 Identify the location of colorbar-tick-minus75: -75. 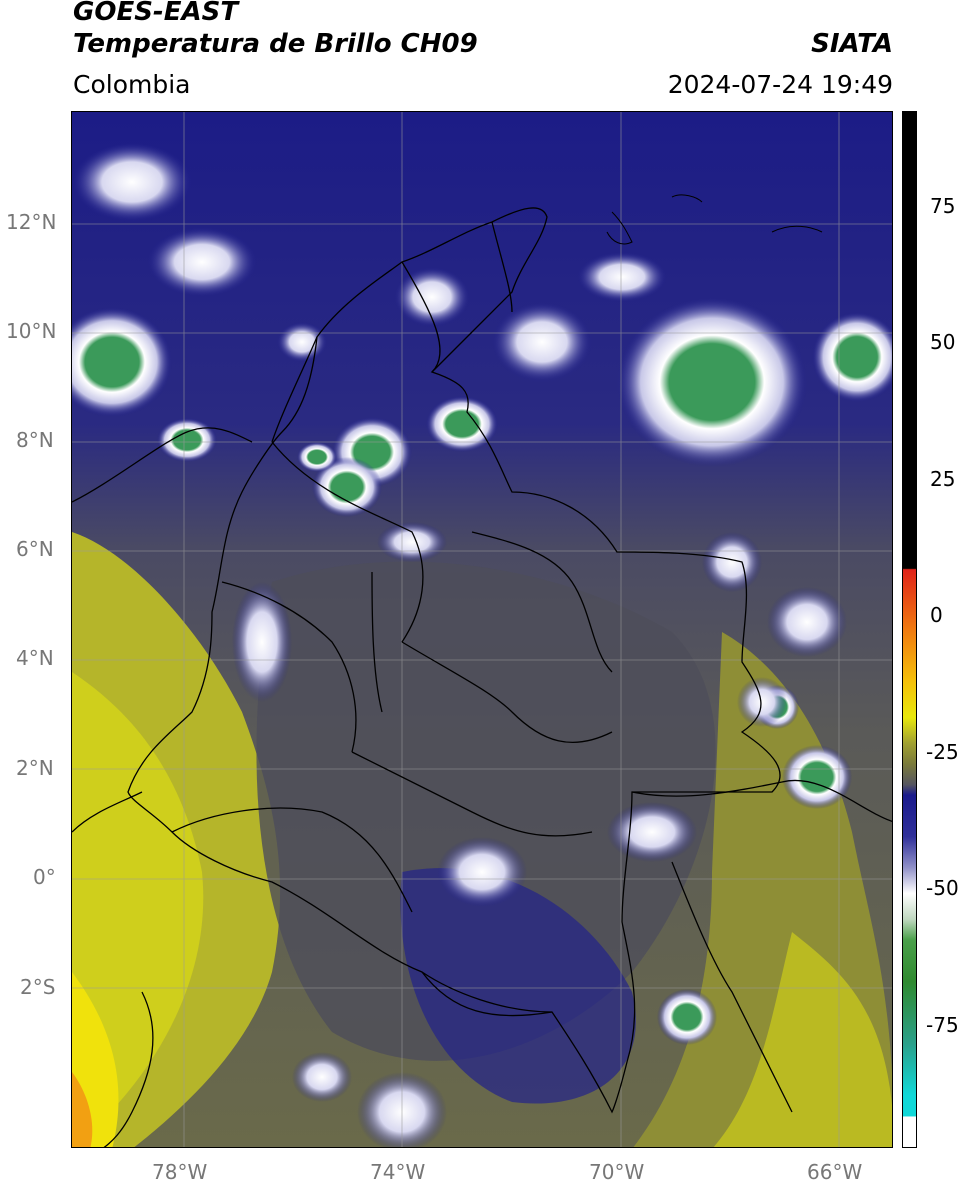
(942, 1025).